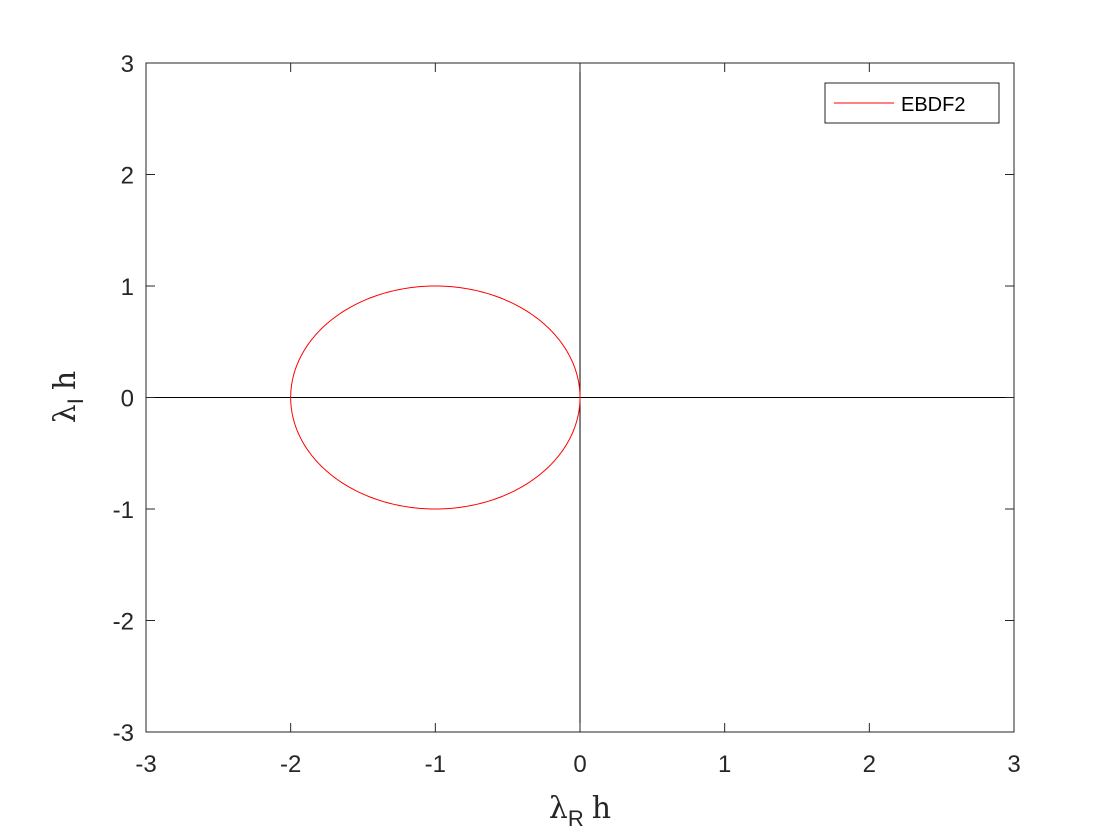 This screenshot has width=1120, height=840. Describe the element at coordinates (579, 764) in the screenshot. I see `x-tick-label: 0` at that location.